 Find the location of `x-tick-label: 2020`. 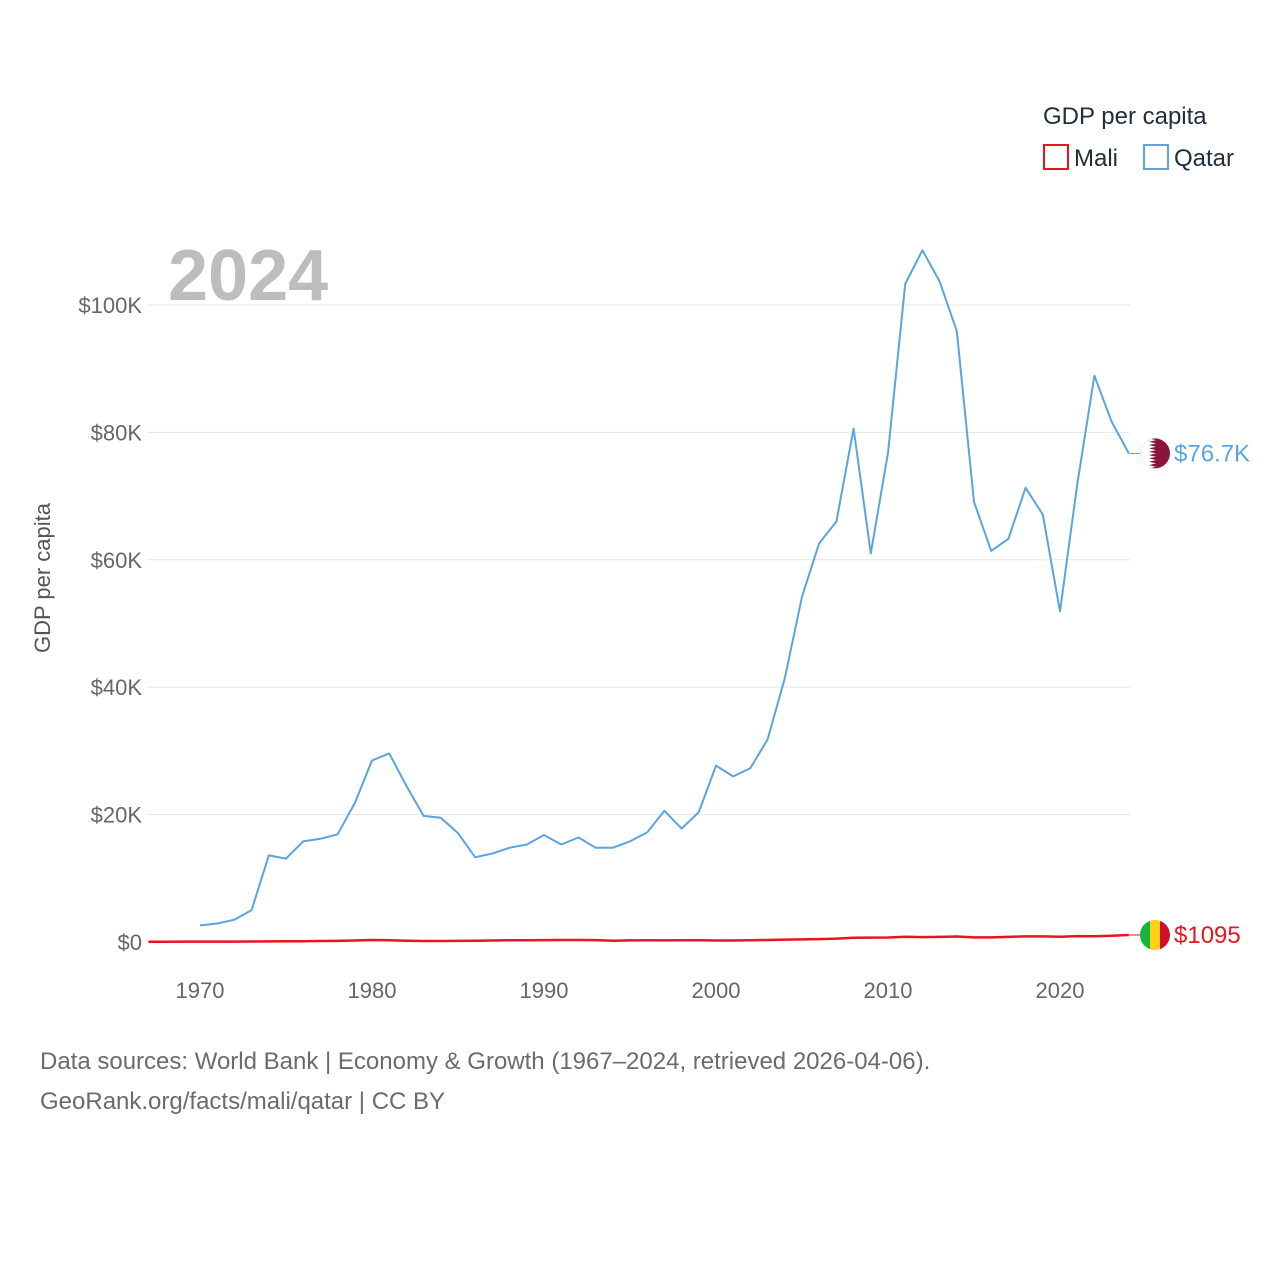

x-tick-label: 2020 is located at coordinates (1060, 990).